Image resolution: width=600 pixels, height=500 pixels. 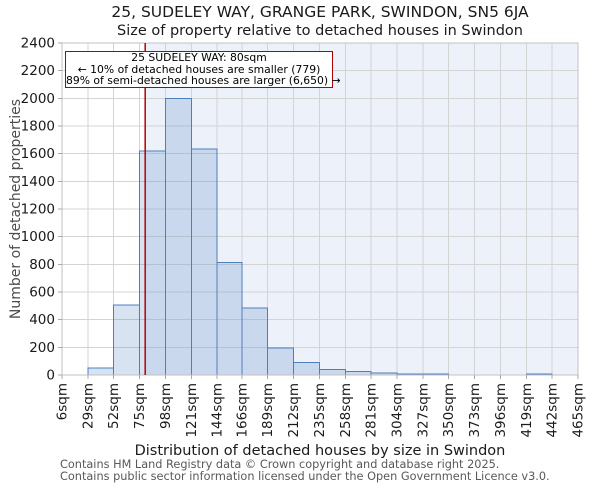 What do you see at coordinates (553, 410) in the screenshot?
I see `x-tick-label: 442sqm` at bounding box center [553, 410].